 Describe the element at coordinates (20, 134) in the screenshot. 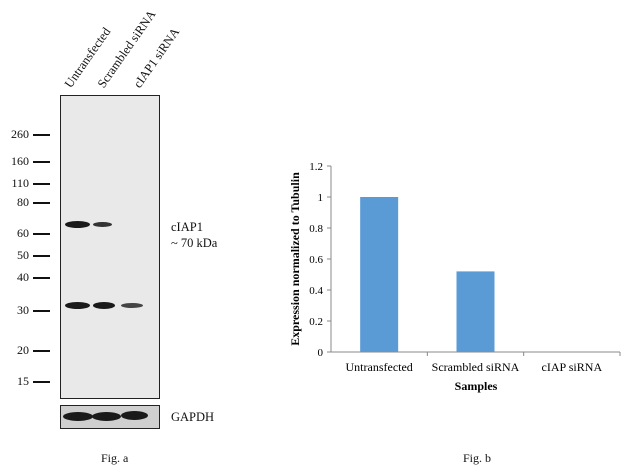

I see `mw-marker-label: 260` at that location.